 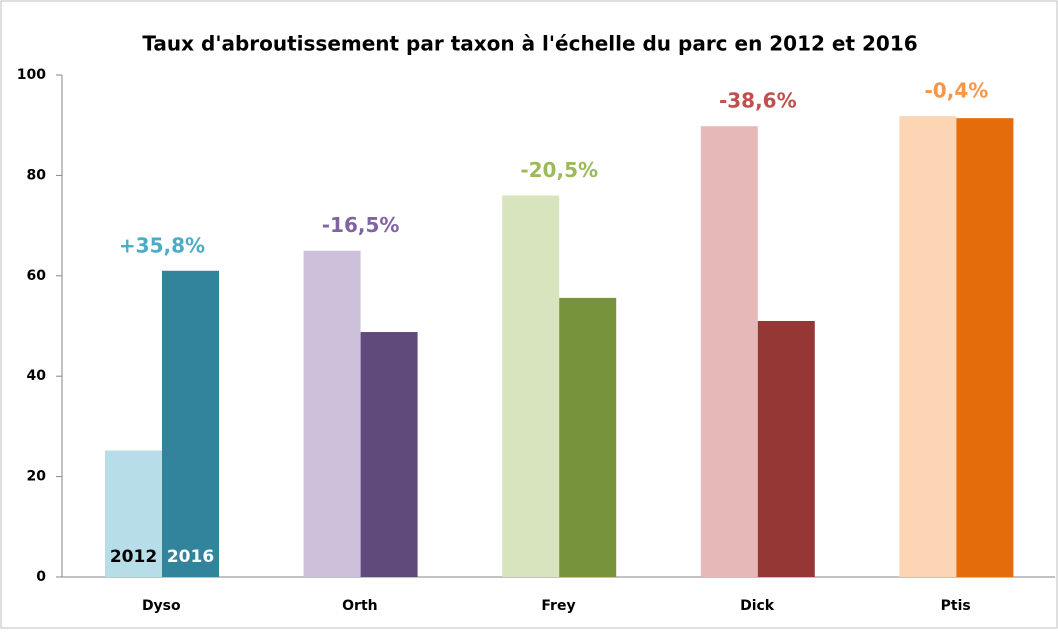 I want to click on annotation: -0,4%, so click(x=957, y=91).